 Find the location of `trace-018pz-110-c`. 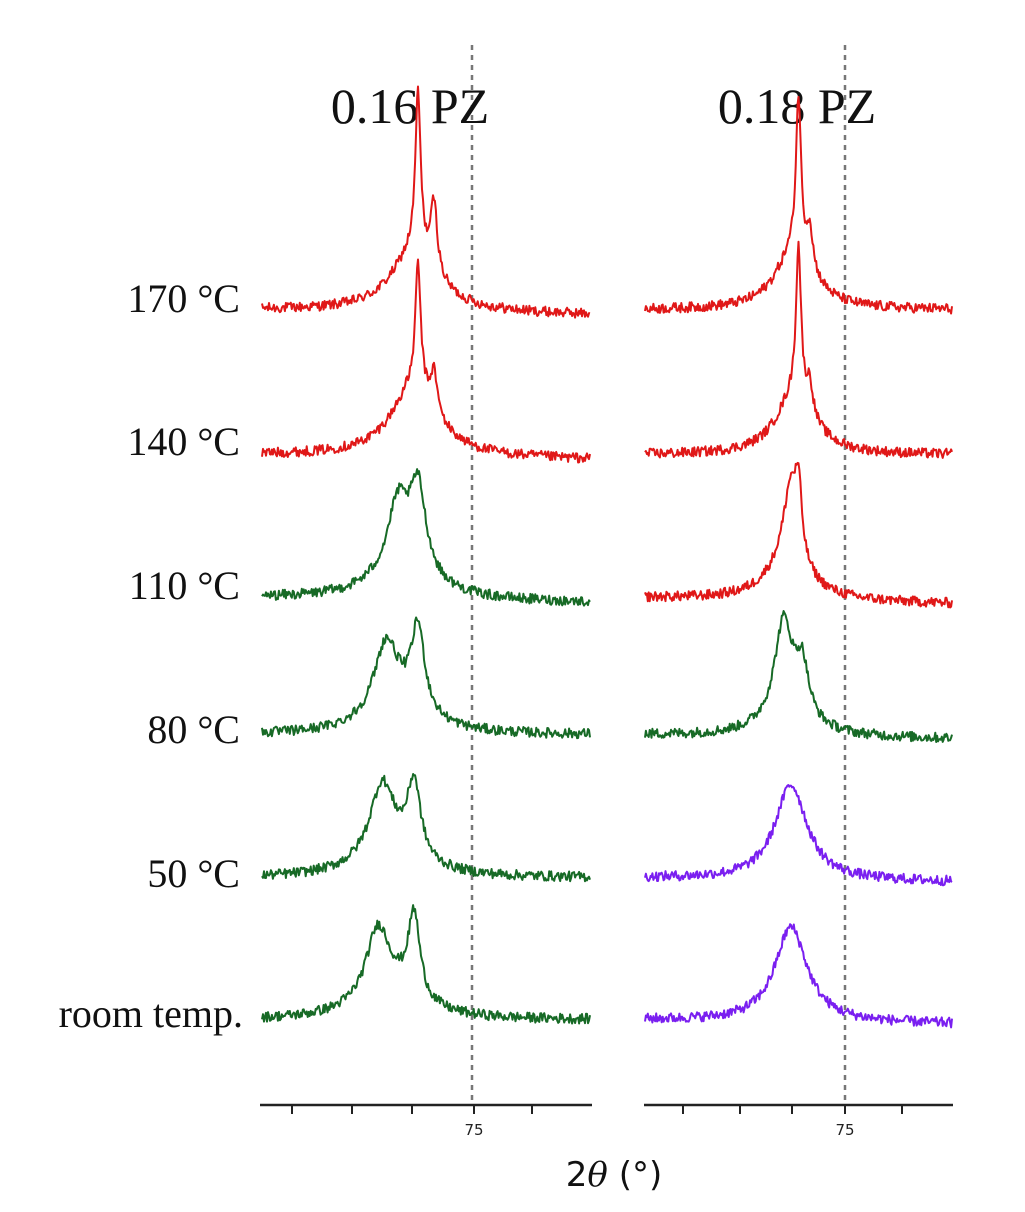

trace-018pz-110-c is located at coordinates (798, 535).